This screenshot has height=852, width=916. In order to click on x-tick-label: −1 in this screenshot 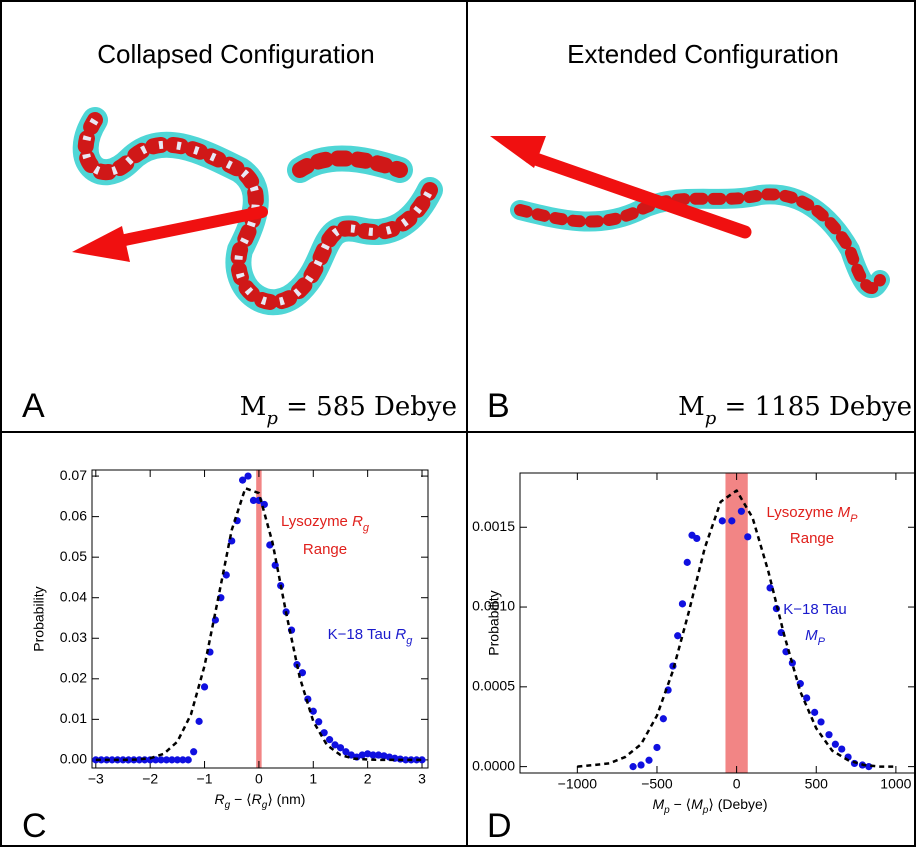, I will do `click(205, 779)`.